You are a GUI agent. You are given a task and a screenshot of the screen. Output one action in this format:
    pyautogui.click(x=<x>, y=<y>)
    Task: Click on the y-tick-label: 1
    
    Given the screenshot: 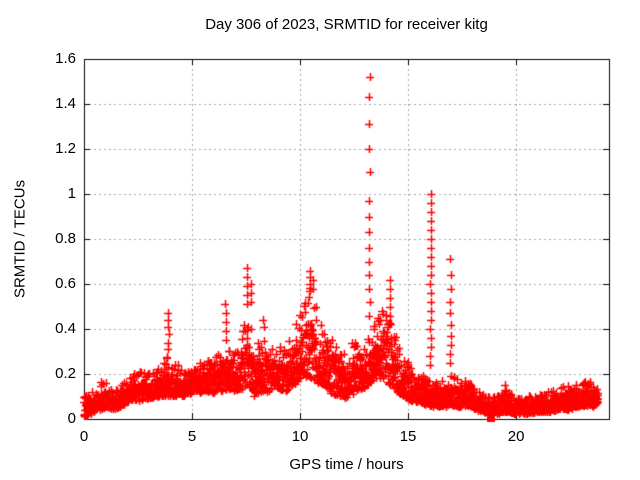 What is the action you would take?
    pyautogui.click(x=71, y=193)
    